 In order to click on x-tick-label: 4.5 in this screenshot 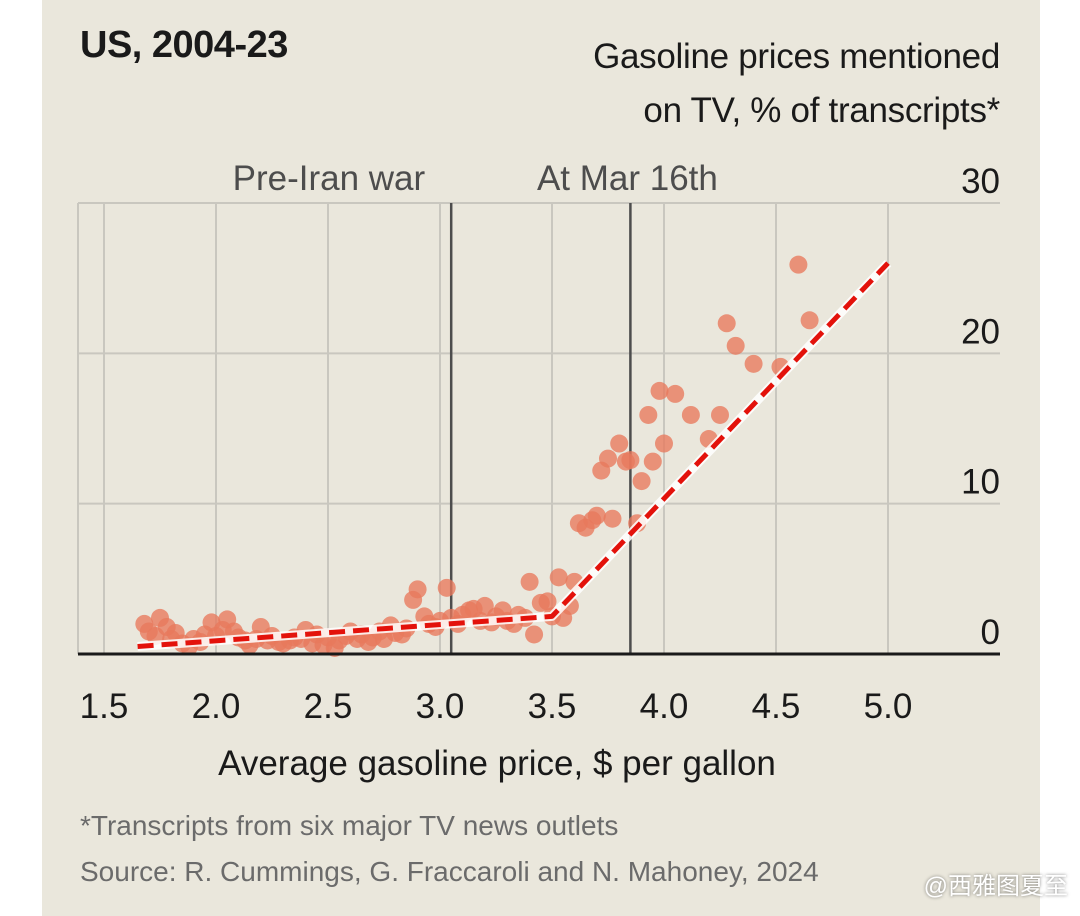, I will do `click(776, 706)`.